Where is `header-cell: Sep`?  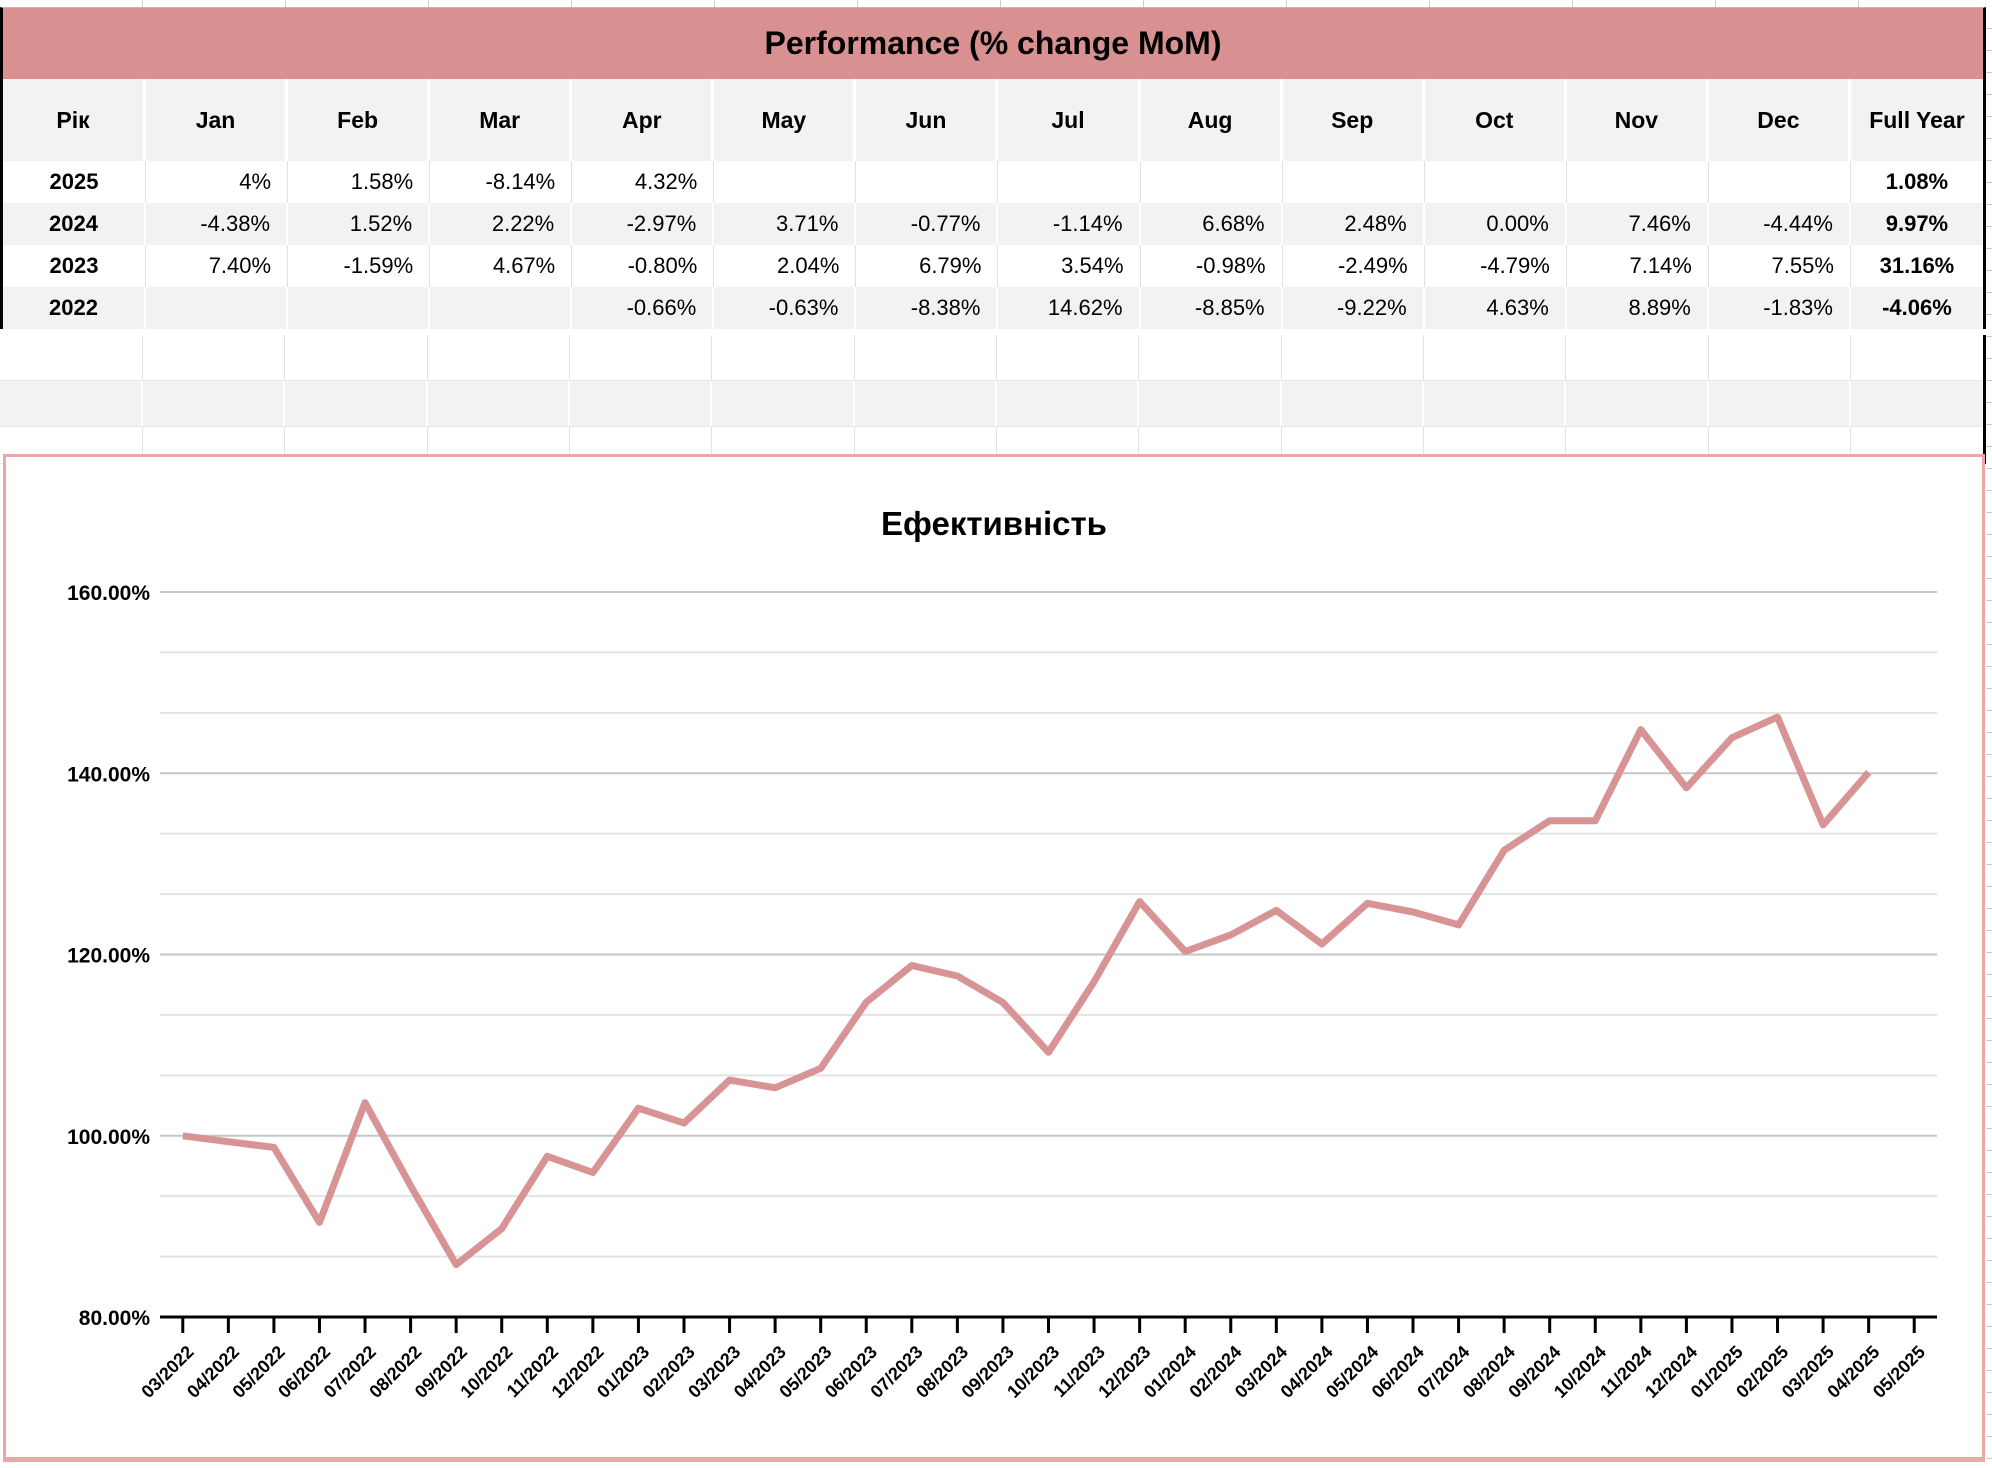
header-cell: Sep is located at coordinates (1354, 120).